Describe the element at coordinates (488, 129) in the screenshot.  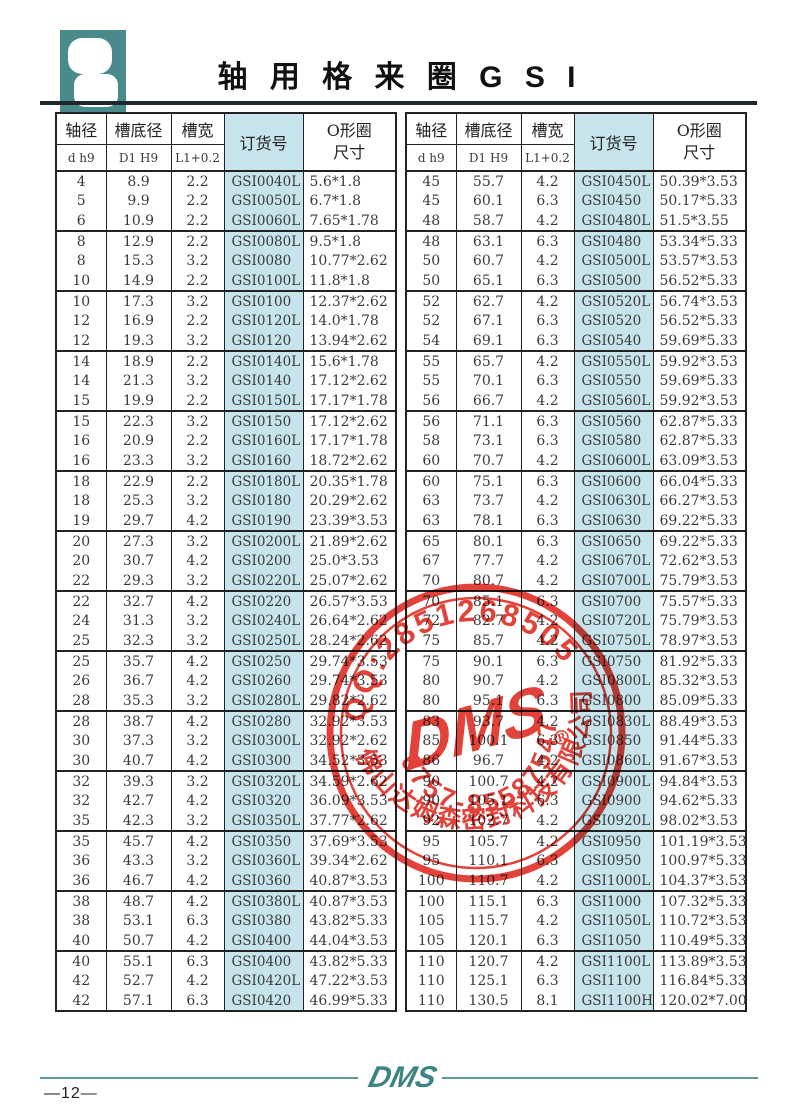
I see `col-groove-bottom-dia: 槽底径` at that location.